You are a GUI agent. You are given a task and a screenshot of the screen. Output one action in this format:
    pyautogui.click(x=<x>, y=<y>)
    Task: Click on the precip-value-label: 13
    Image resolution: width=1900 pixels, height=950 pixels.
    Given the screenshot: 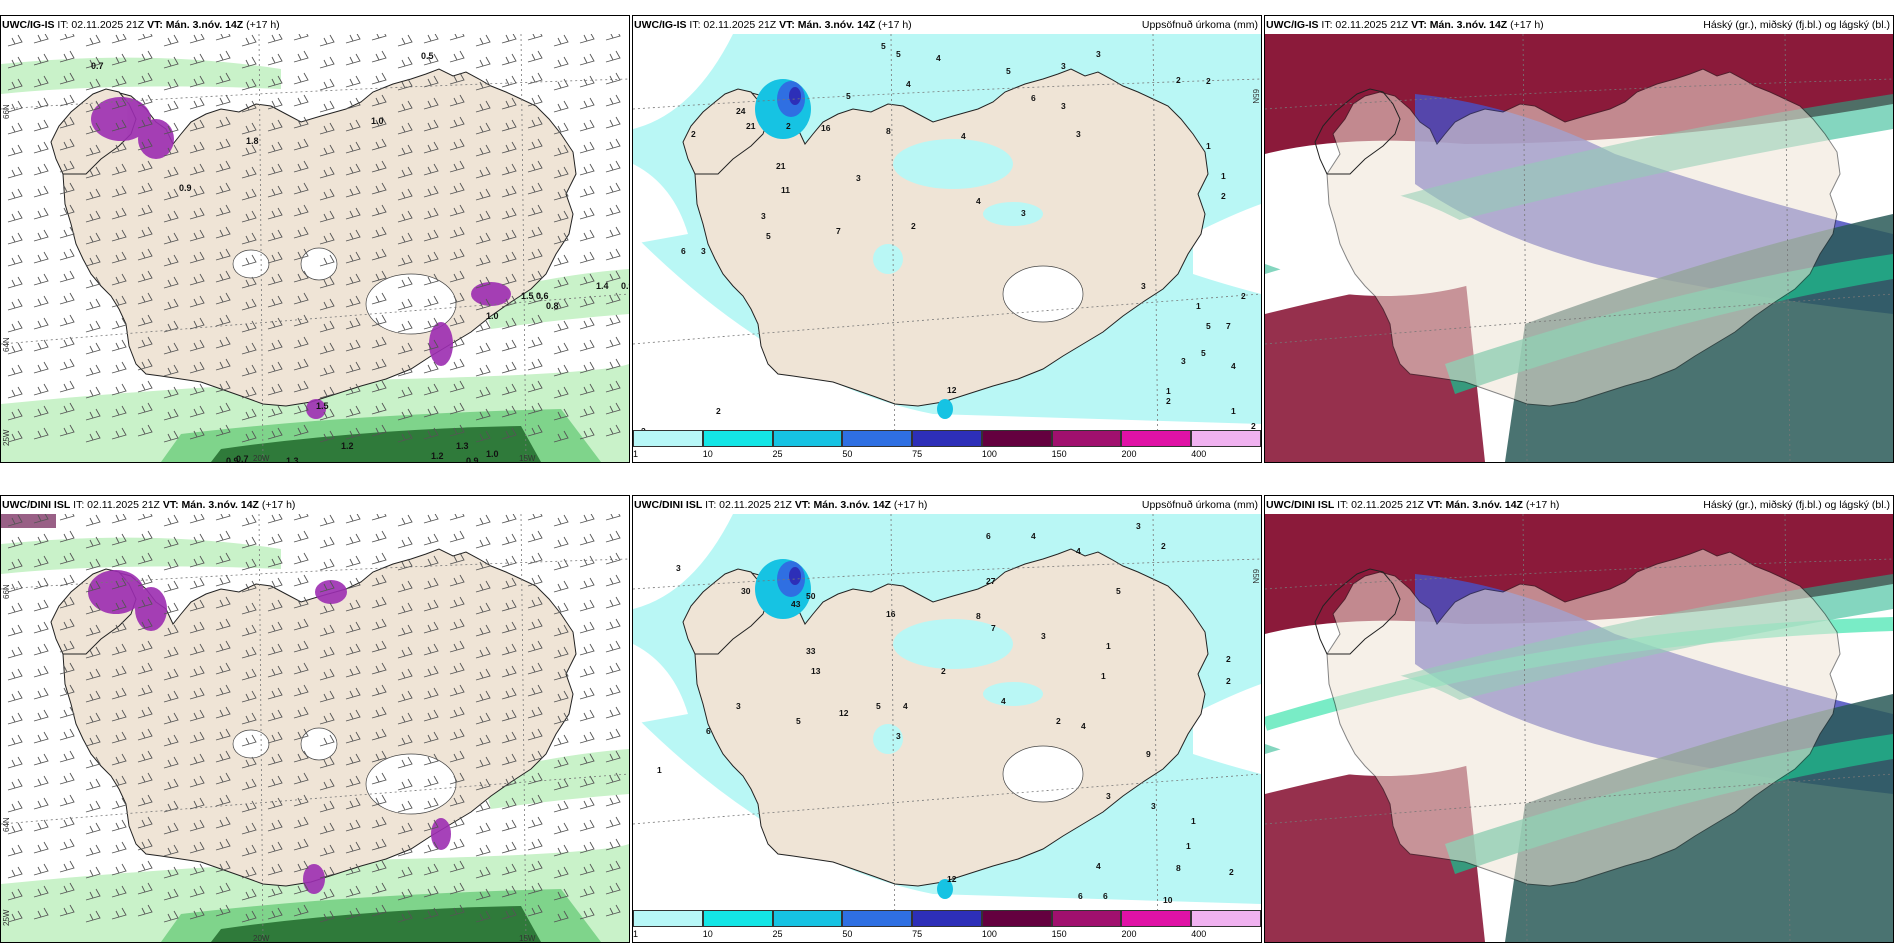 What is the action you would take?
    pyautogui.click(x=816, y=671)
    